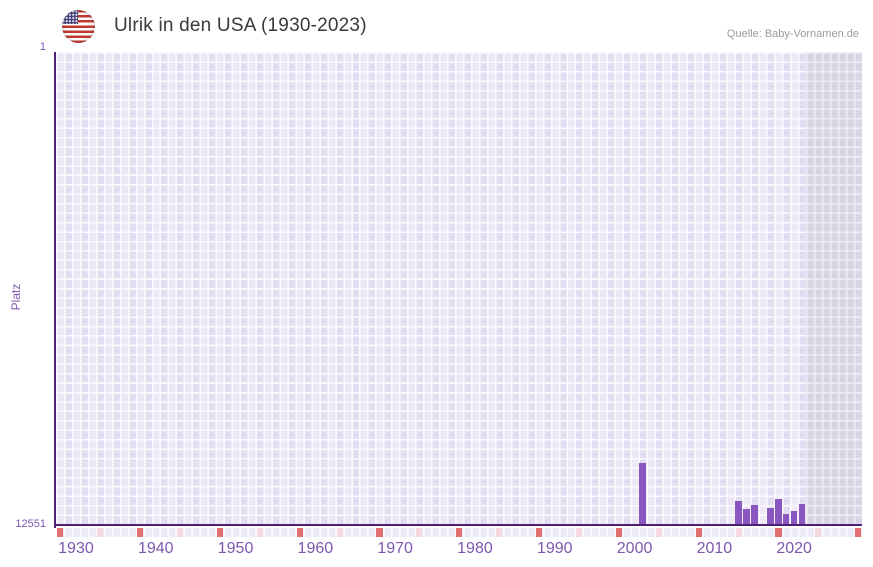 This screenshot has width=873, height=567. Describe the element at coordinates (60, 532) in the screenshot. I see `no-data-marker-1928-dark` at that location.